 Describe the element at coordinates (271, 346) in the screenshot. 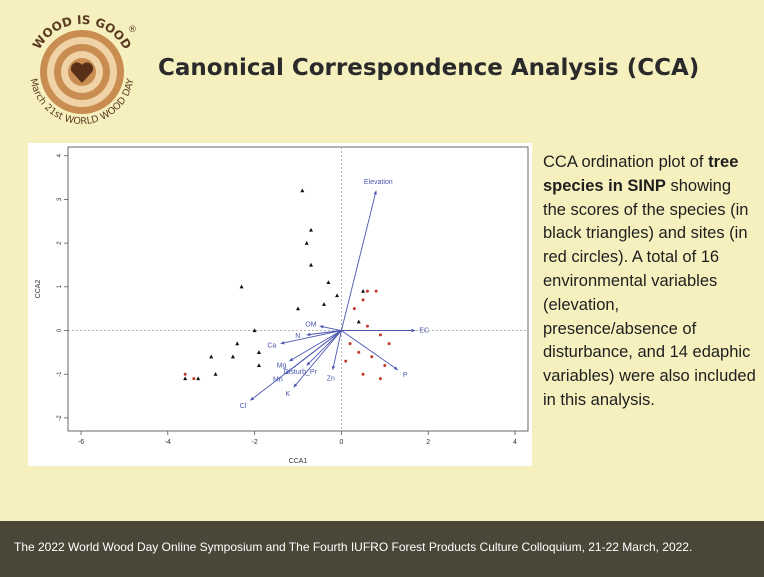

I see `env-vector-label: Ca` at that location.